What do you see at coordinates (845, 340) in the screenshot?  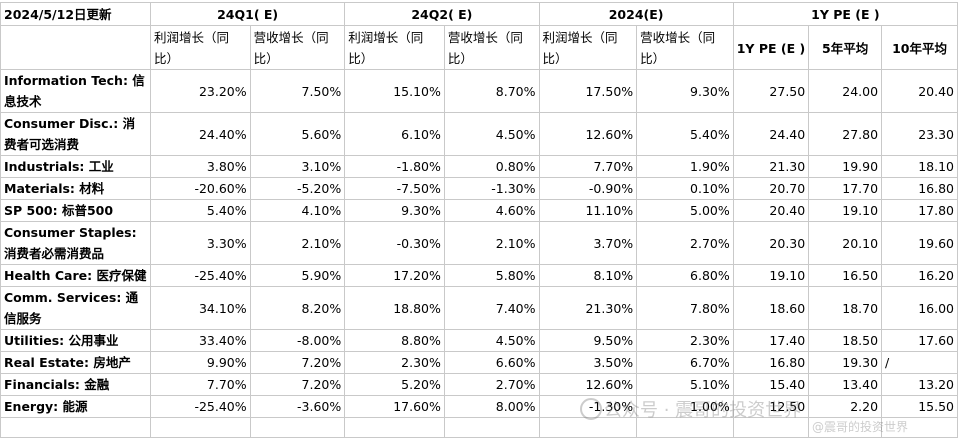 I see `value-cell: 18.50` at bounding box center [845, 340].